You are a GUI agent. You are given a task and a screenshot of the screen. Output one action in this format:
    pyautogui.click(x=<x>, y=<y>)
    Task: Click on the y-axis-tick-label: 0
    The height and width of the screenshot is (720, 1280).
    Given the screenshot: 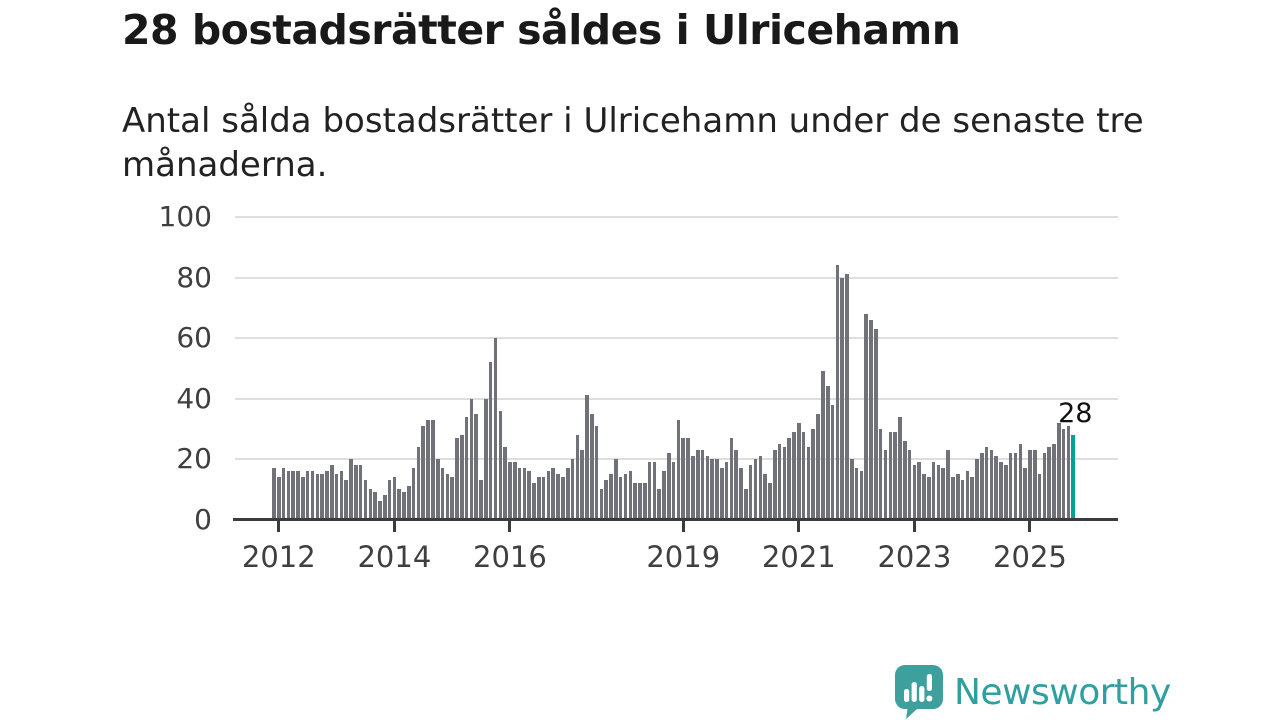 What is the action you would take?
    pyautogui.click(x=203, y=519)
    